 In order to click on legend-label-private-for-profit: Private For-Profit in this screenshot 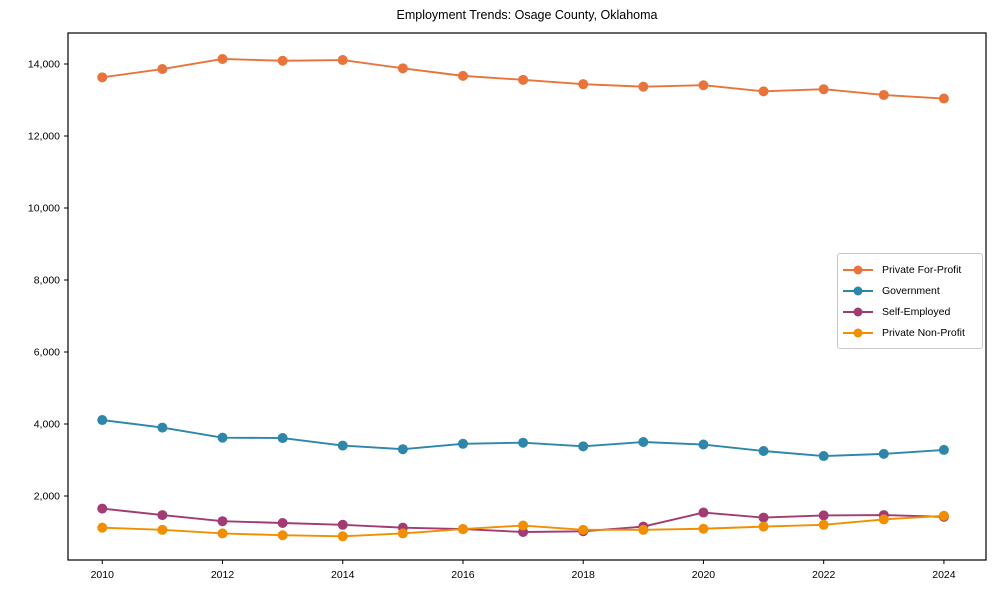, I will do `click(922, 269)`.